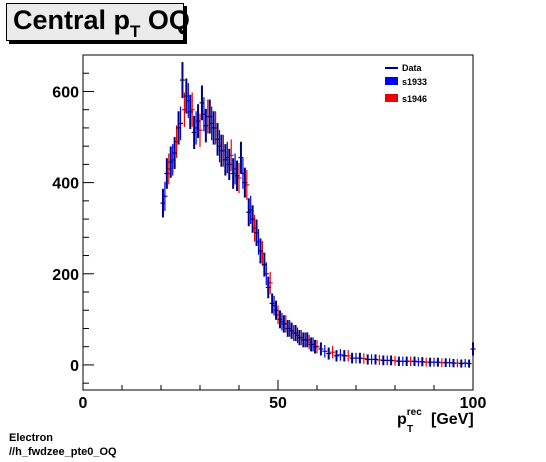  Describe the element at coordinates (414, 412) in the screenshot. I see `x-axis-label-sup: rec` at that location.